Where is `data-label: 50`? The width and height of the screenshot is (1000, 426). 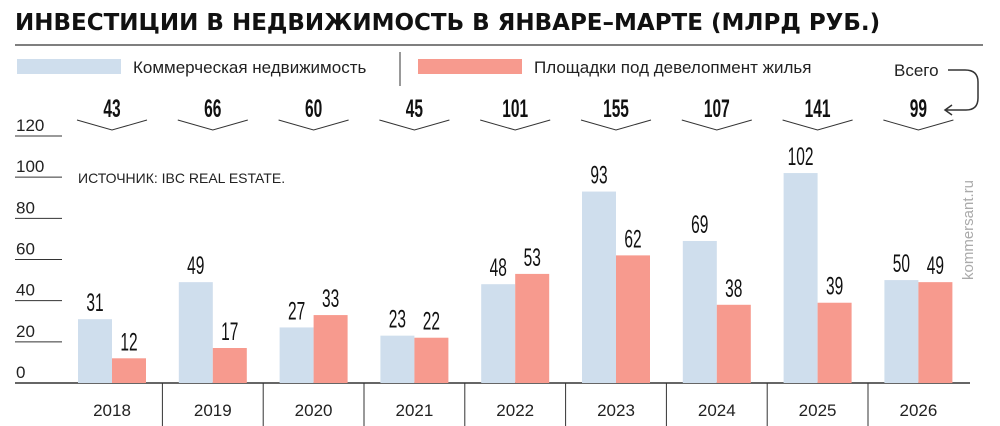 data-label: 50 is located at coordinates (901, 264).